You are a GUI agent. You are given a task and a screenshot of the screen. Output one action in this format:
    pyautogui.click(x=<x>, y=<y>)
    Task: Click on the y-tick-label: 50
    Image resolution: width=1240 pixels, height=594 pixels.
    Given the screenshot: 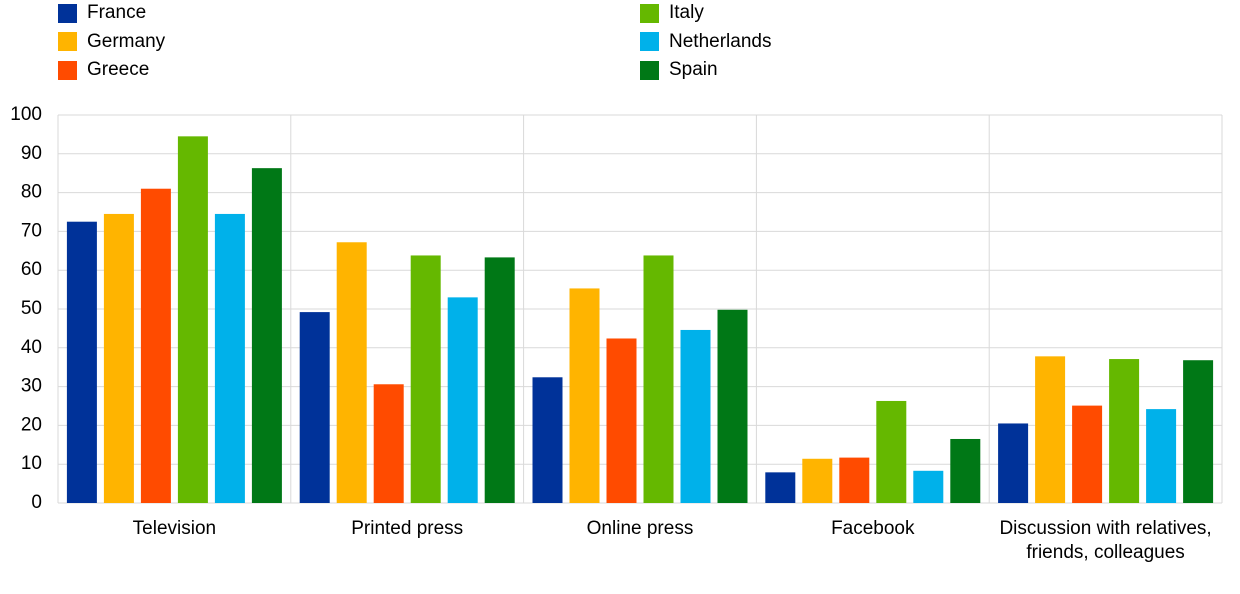 What is the action you would take?
    pyautogui.click(x=31, y=308)
    